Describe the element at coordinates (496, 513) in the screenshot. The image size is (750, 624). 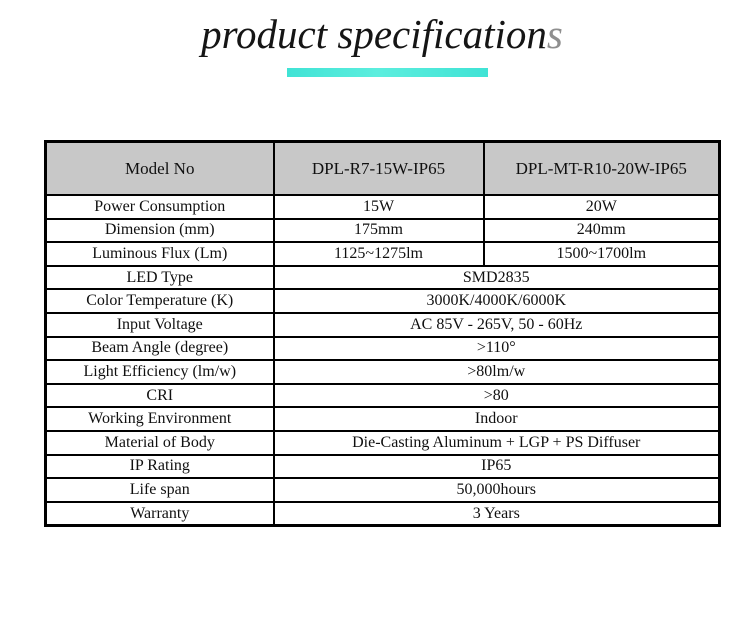
I see `row-value-span: 3 Years` at that location.